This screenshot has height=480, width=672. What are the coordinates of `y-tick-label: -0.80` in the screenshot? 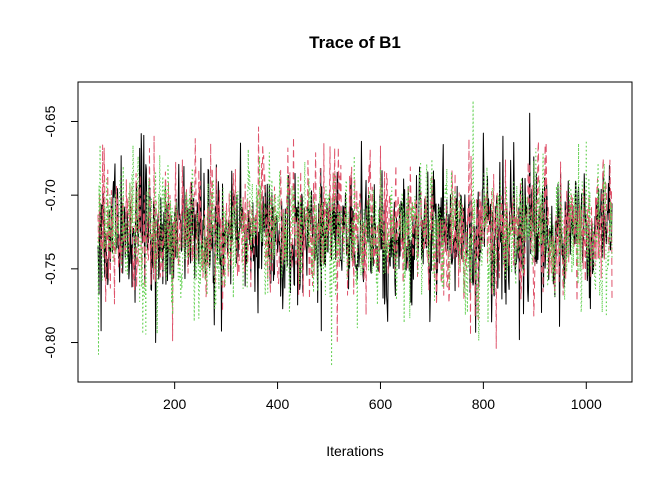 It's located at (50, 342).